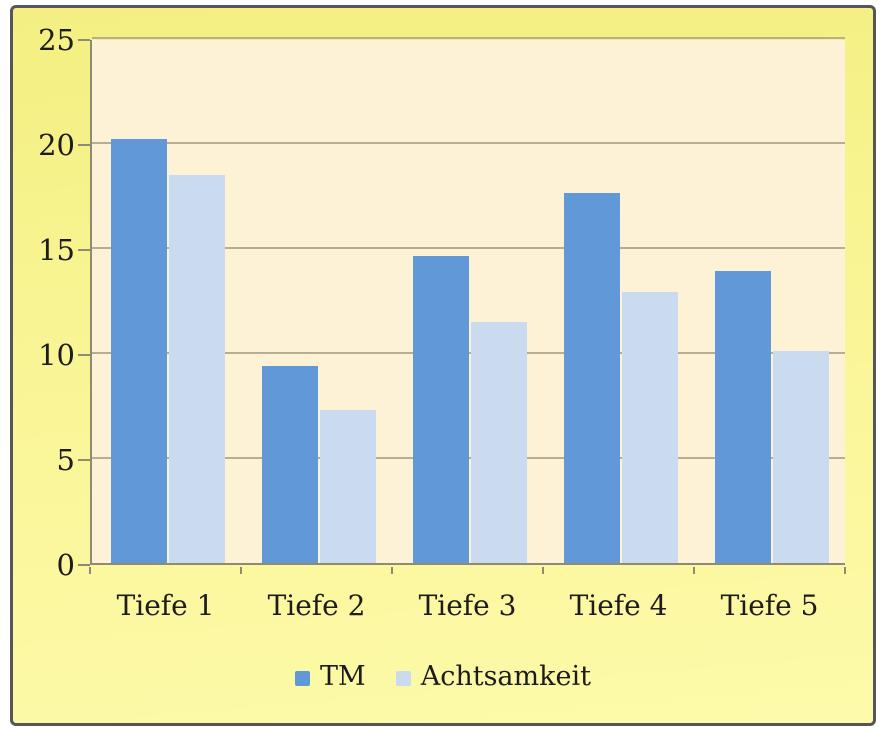 The height and width of the screenshot is (732, 880). What do you see at coordinates (343, 676) in the screenshot?
I see `legend-label-tm: TM` at bounding box center [343, 676].